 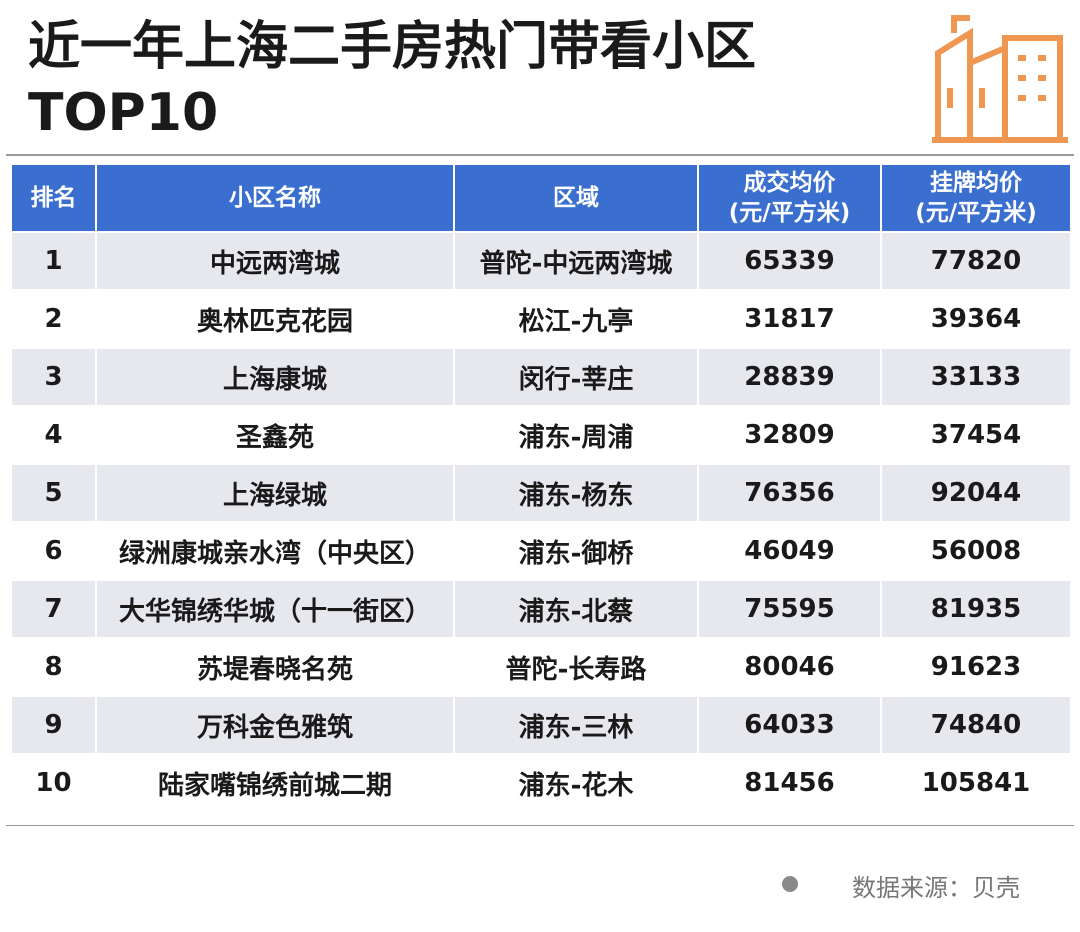 I want to click on table-row: 2 奥林匹克花园 松江-九亭 31817 39364, so click(x=541, y=319).